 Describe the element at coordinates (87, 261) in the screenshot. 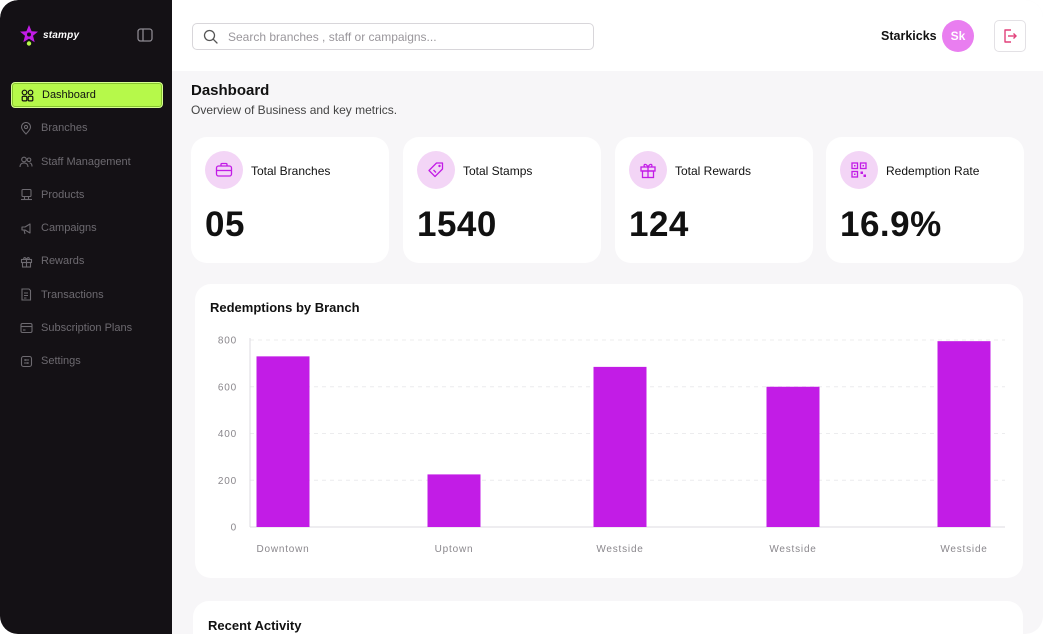

I see `sidebar-item-rewards: Rewards` at that location.